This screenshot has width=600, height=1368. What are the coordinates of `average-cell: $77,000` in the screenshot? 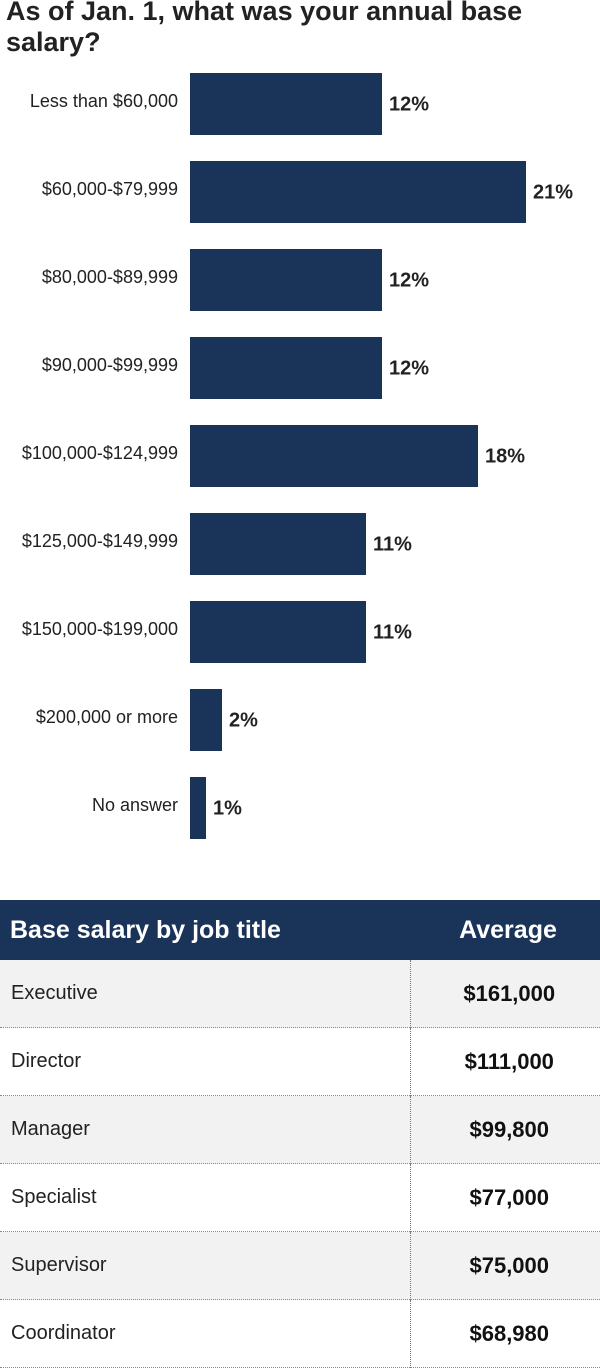 It's located at (504, 1197).